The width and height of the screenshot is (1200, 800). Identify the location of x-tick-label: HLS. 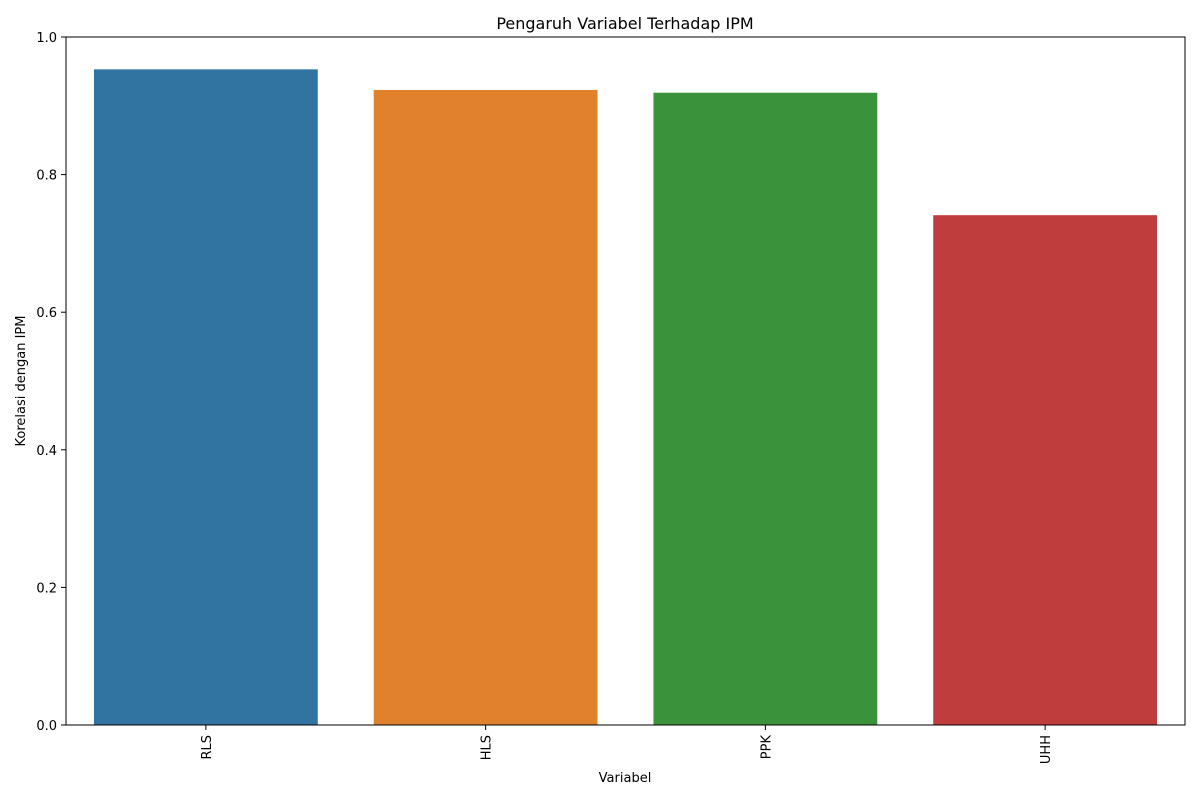
(487, 747).